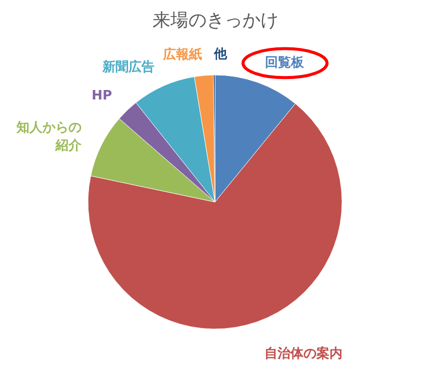 This screenshot has width=431, height=365. I want to click on chart-title: 来場のきっかけ, so click(215, 20).